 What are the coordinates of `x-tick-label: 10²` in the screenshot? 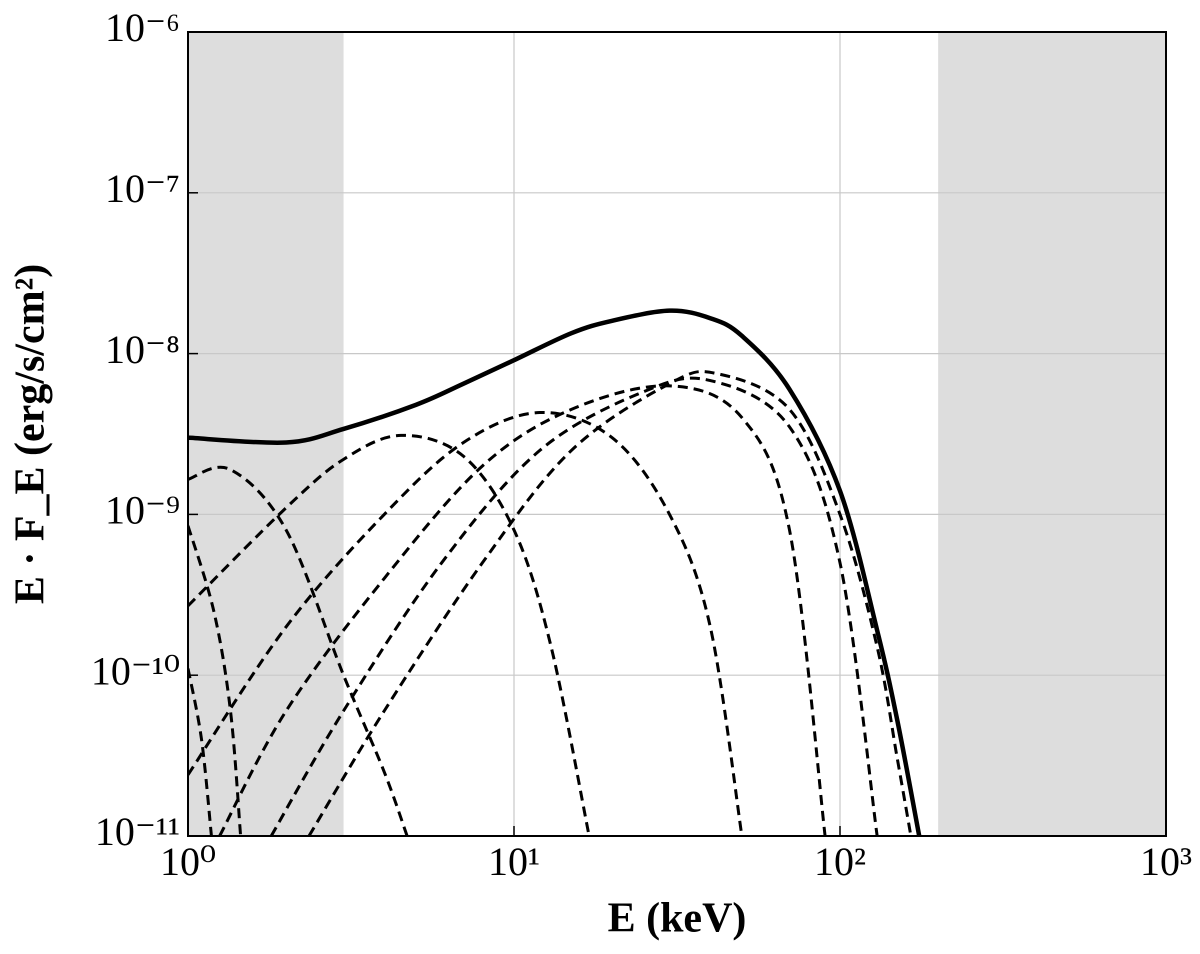 It's located at (840, 861).